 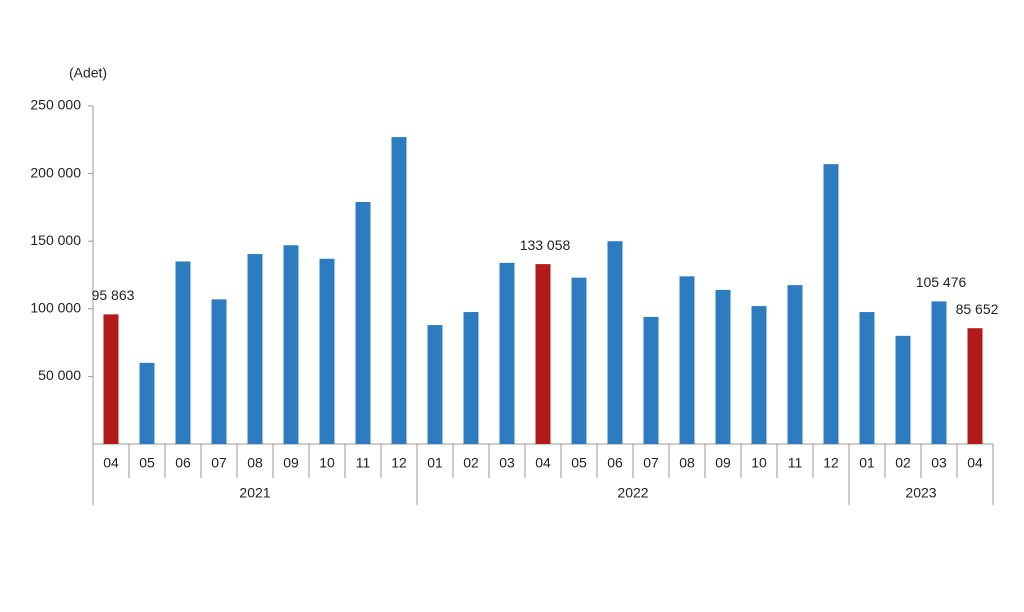 What do you see at coordinates (977, 309) in the screenshot?
I see `data-label: 85 652` at bounding box center [977, 309].